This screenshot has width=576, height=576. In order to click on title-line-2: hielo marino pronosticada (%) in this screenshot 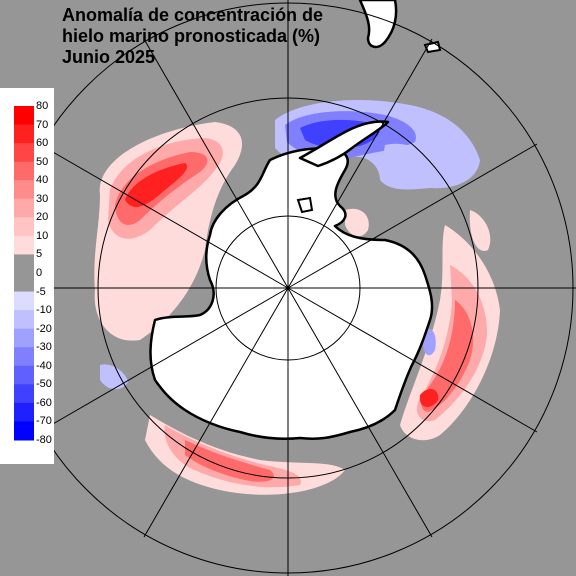, I will do `click(191, 36)`.